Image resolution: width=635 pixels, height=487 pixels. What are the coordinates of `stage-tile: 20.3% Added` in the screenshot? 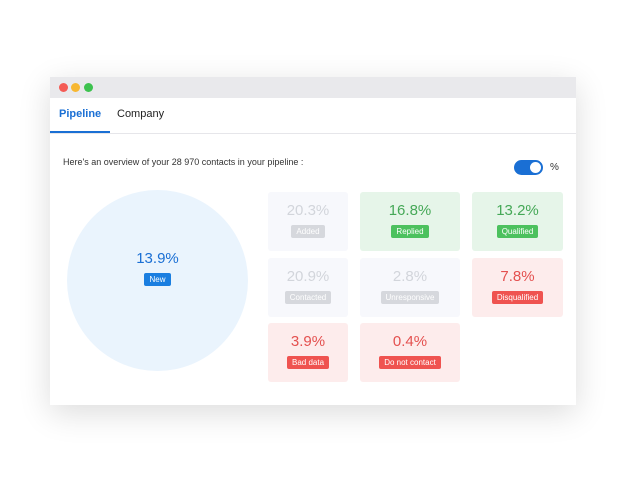 It's located at (308, 221).